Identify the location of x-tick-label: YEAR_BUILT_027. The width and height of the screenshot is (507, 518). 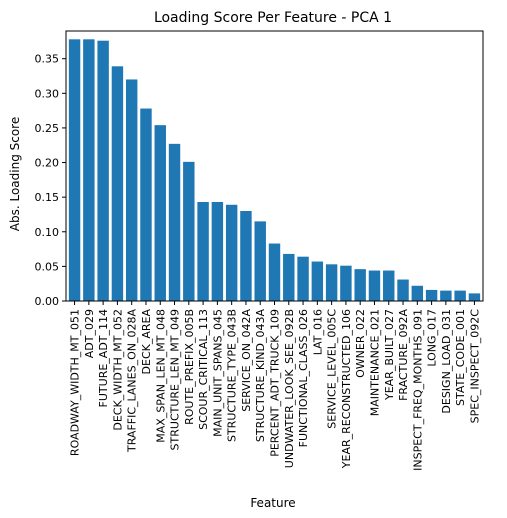
(389, 355).